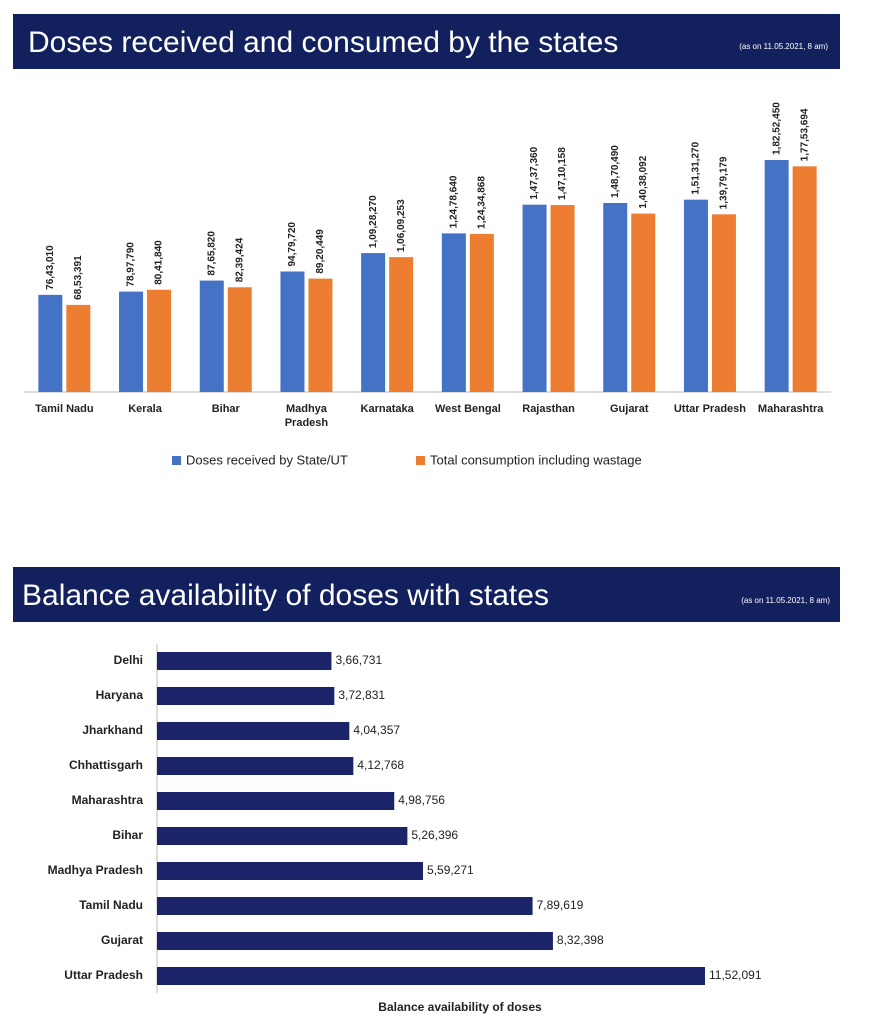 The width and height of the screenshot is (883, 1024). I want to click on x-axis-label: Balance availability of doses, so click(460, 1007).